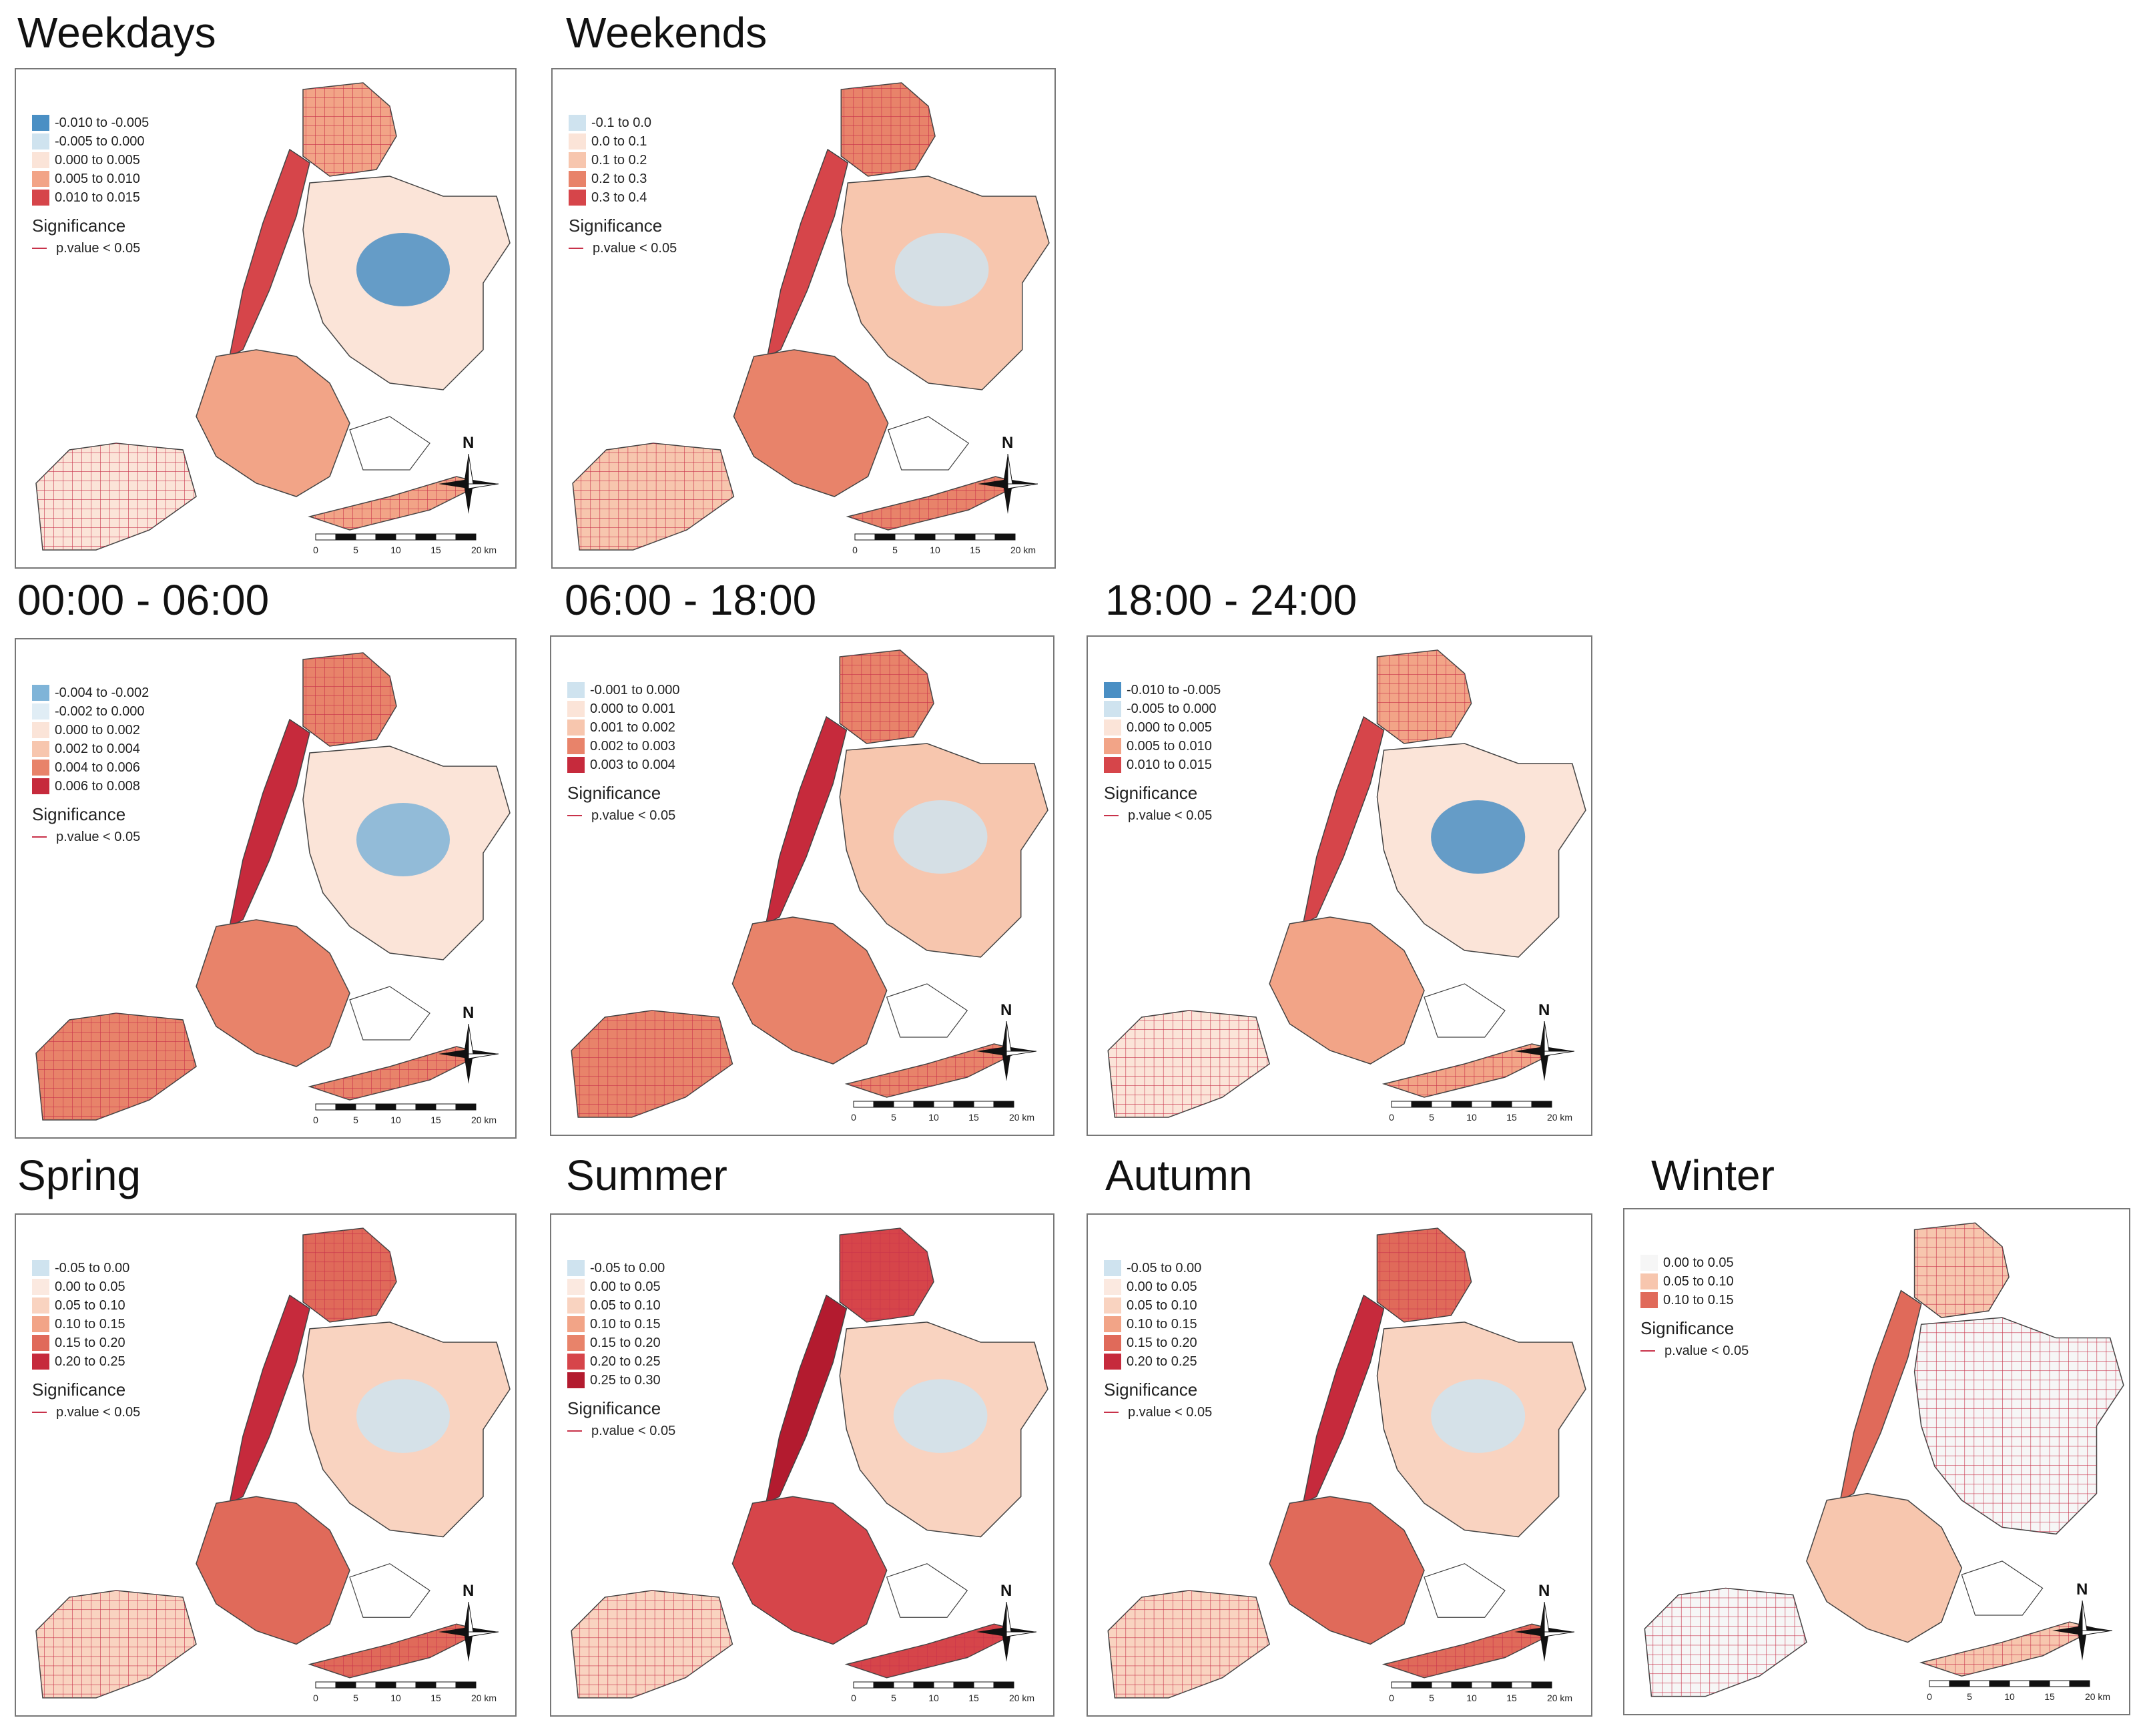 Image resolution: width=2141 pixels, height=1736 pixels. What do you see at coordinates (2049, 1696) in the screenshot?
I see `scale-label: 15` at bounding box center [2049, 1696].